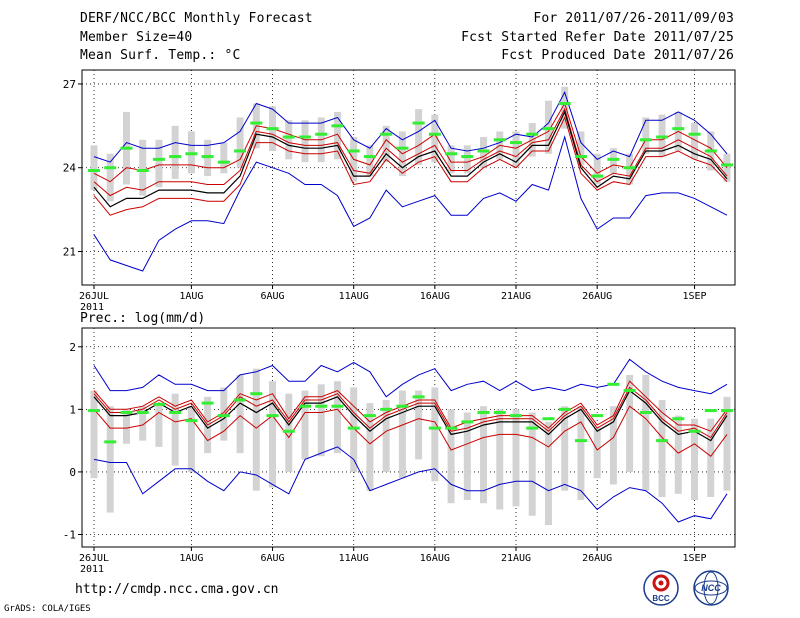 Image resolution: width=800 pixels, height=618 pixels. Describe the element at coordinates (435, 296) in the screenshot. I see `x-tick-label: 16AUG` at that location.